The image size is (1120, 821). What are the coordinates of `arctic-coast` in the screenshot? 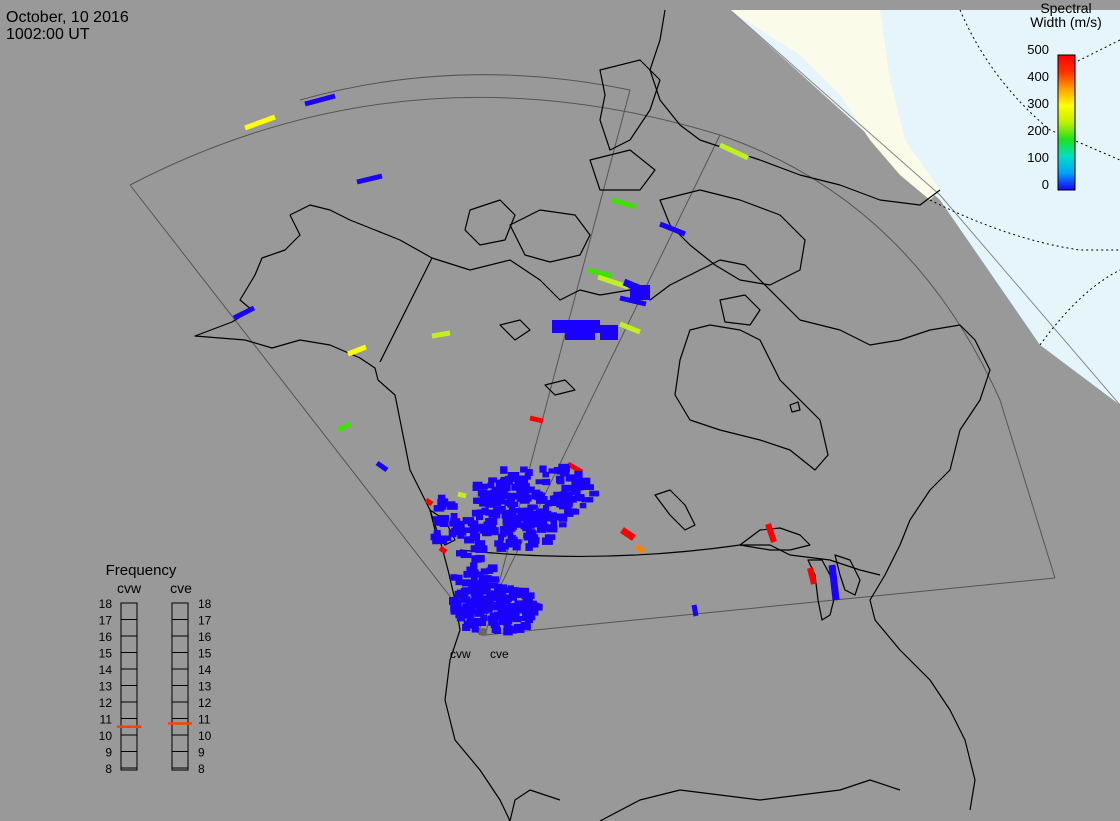 It's located at (616, 289).